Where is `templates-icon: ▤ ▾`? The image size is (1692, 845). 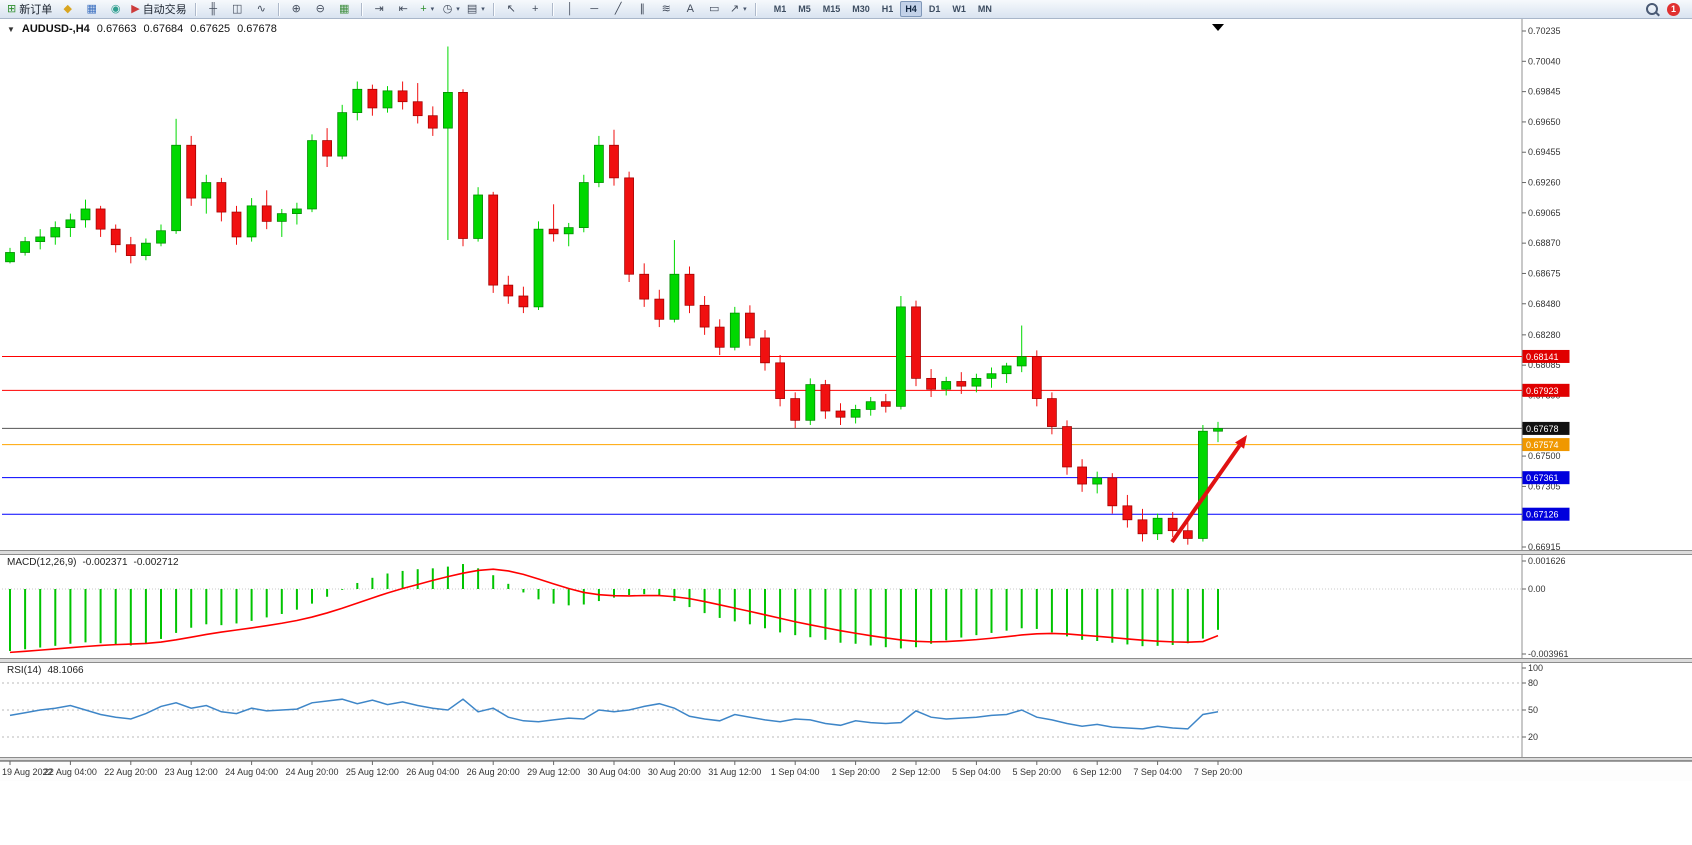
templates-icon: ▤ ▾ is located at coordinates (476, 9).